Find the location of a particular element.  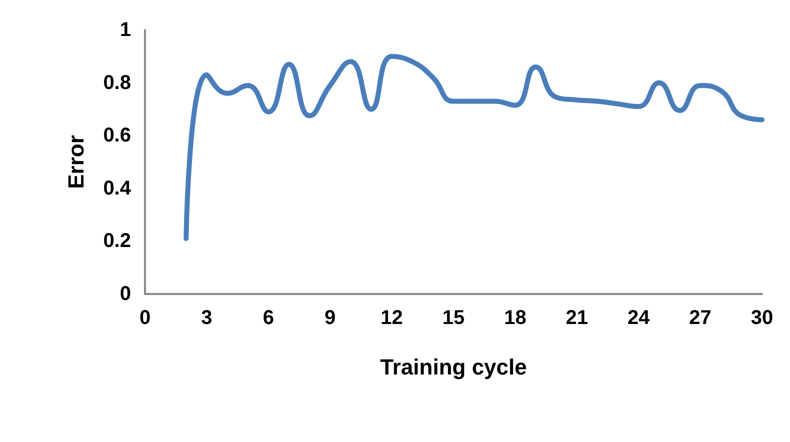

x-tick-label: 6 is located at coordinates (268, 318).